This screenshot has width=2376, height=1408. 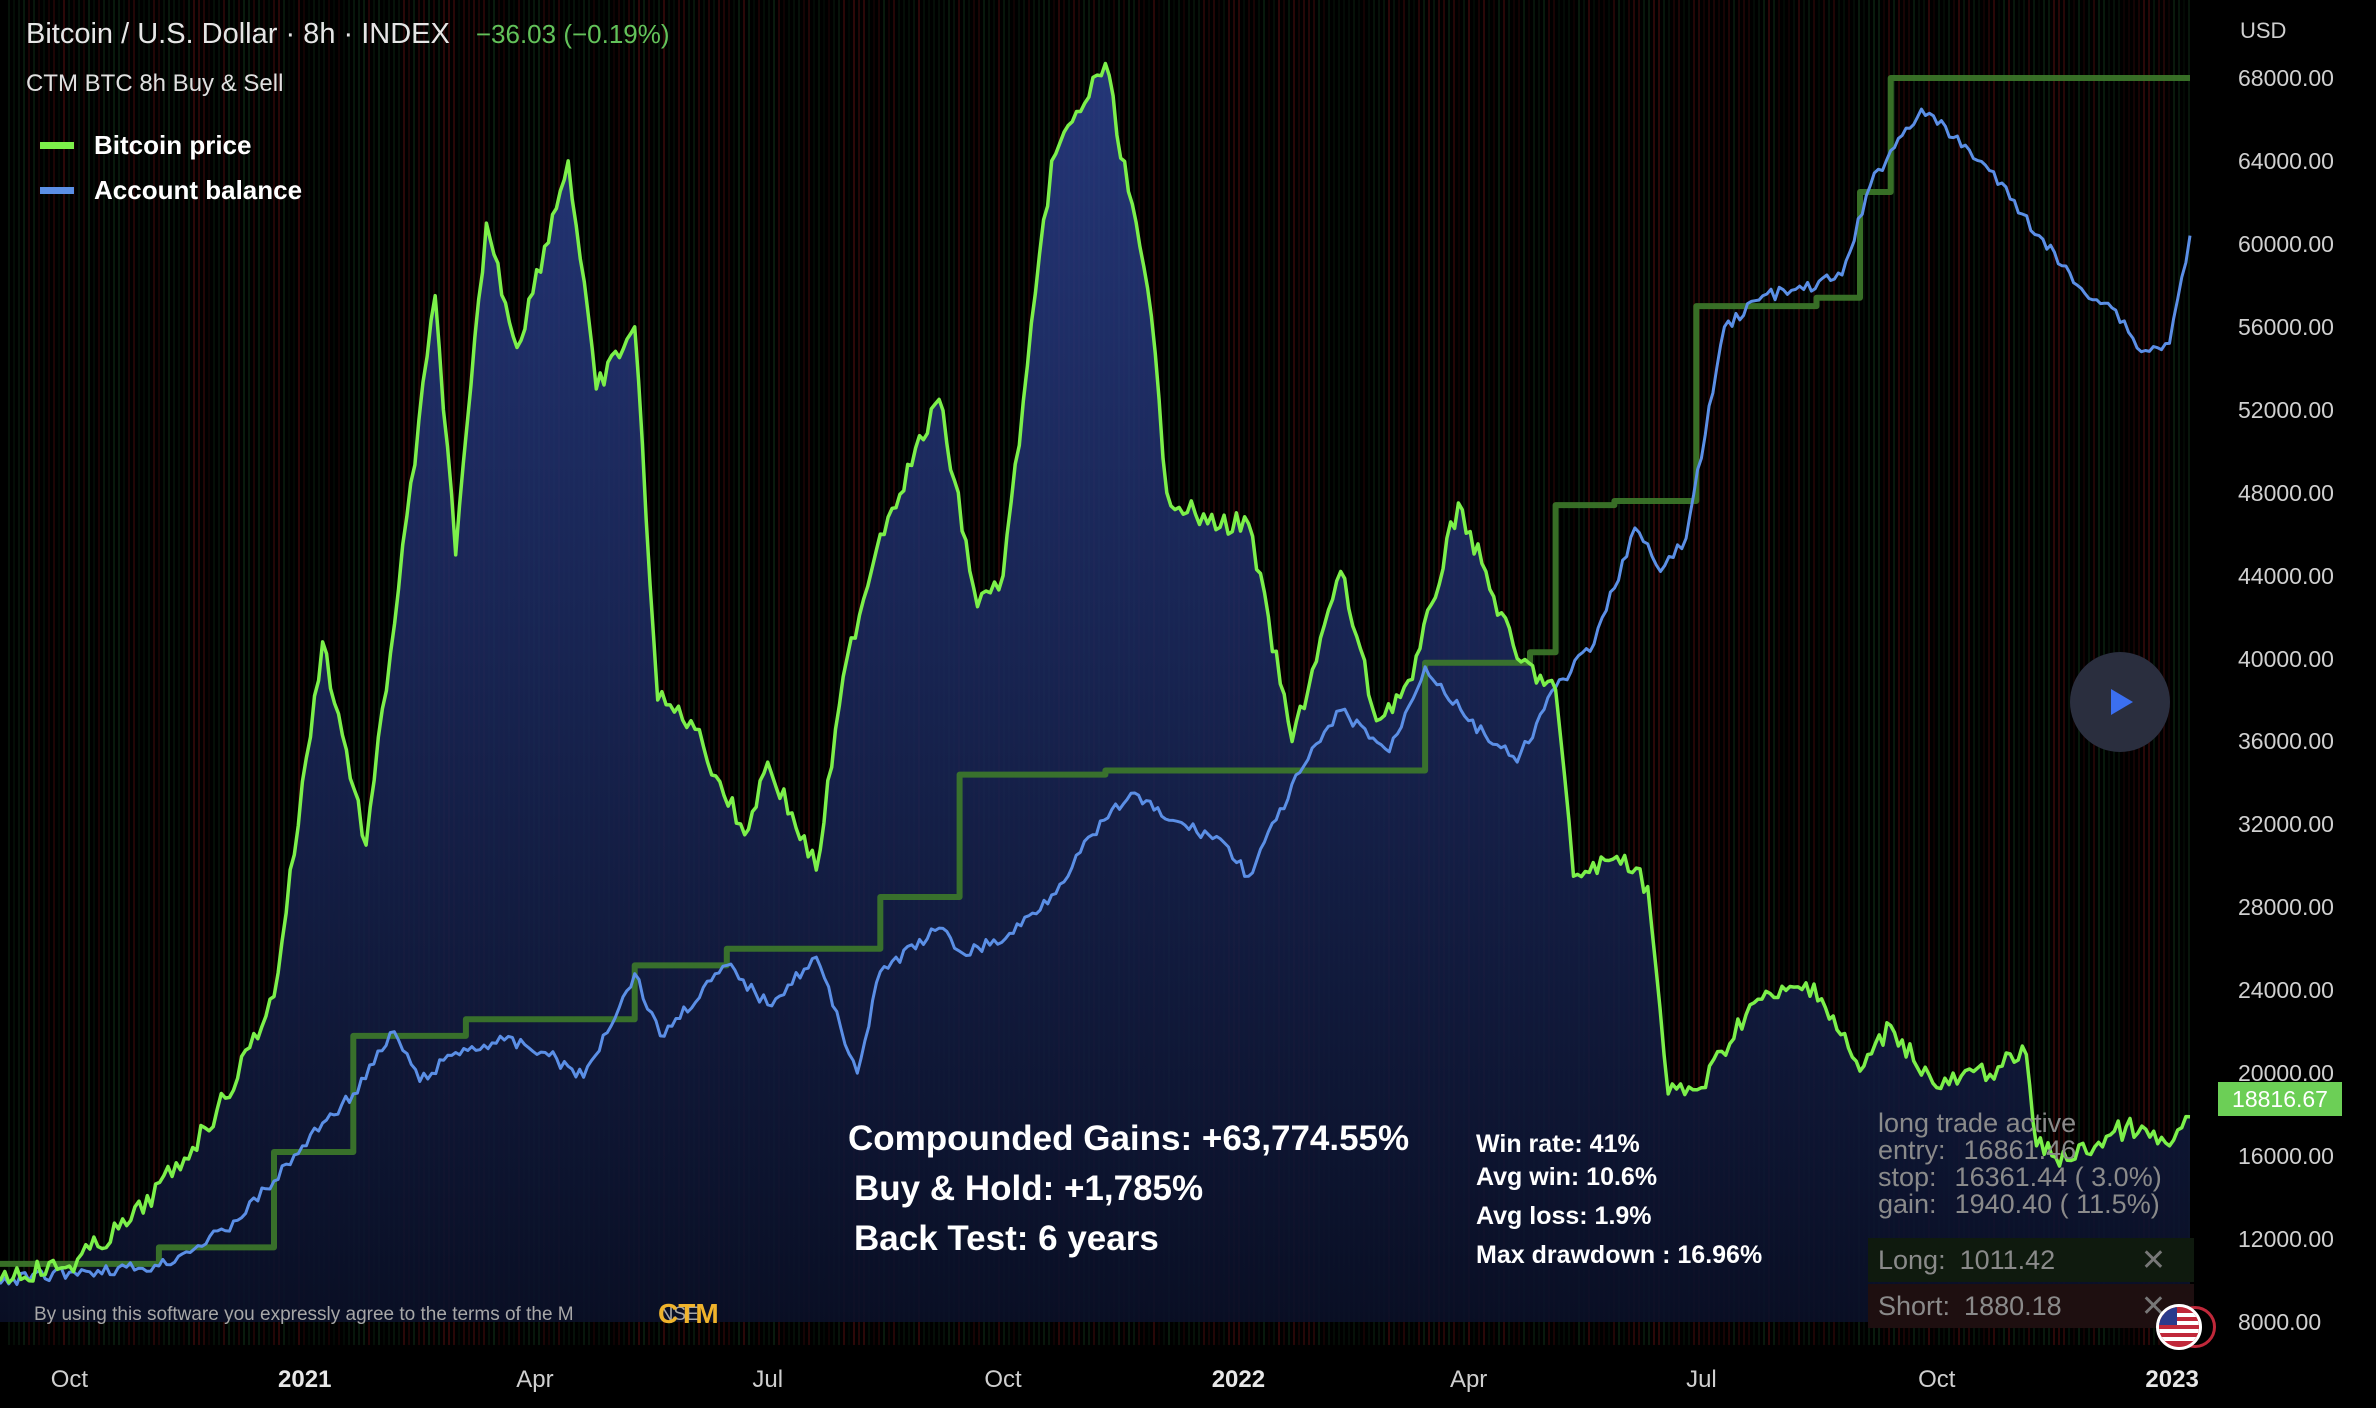 I want to click on compounded-gains: Compounded Gains: +63,774.55%, so click(x=1129, y=1138).